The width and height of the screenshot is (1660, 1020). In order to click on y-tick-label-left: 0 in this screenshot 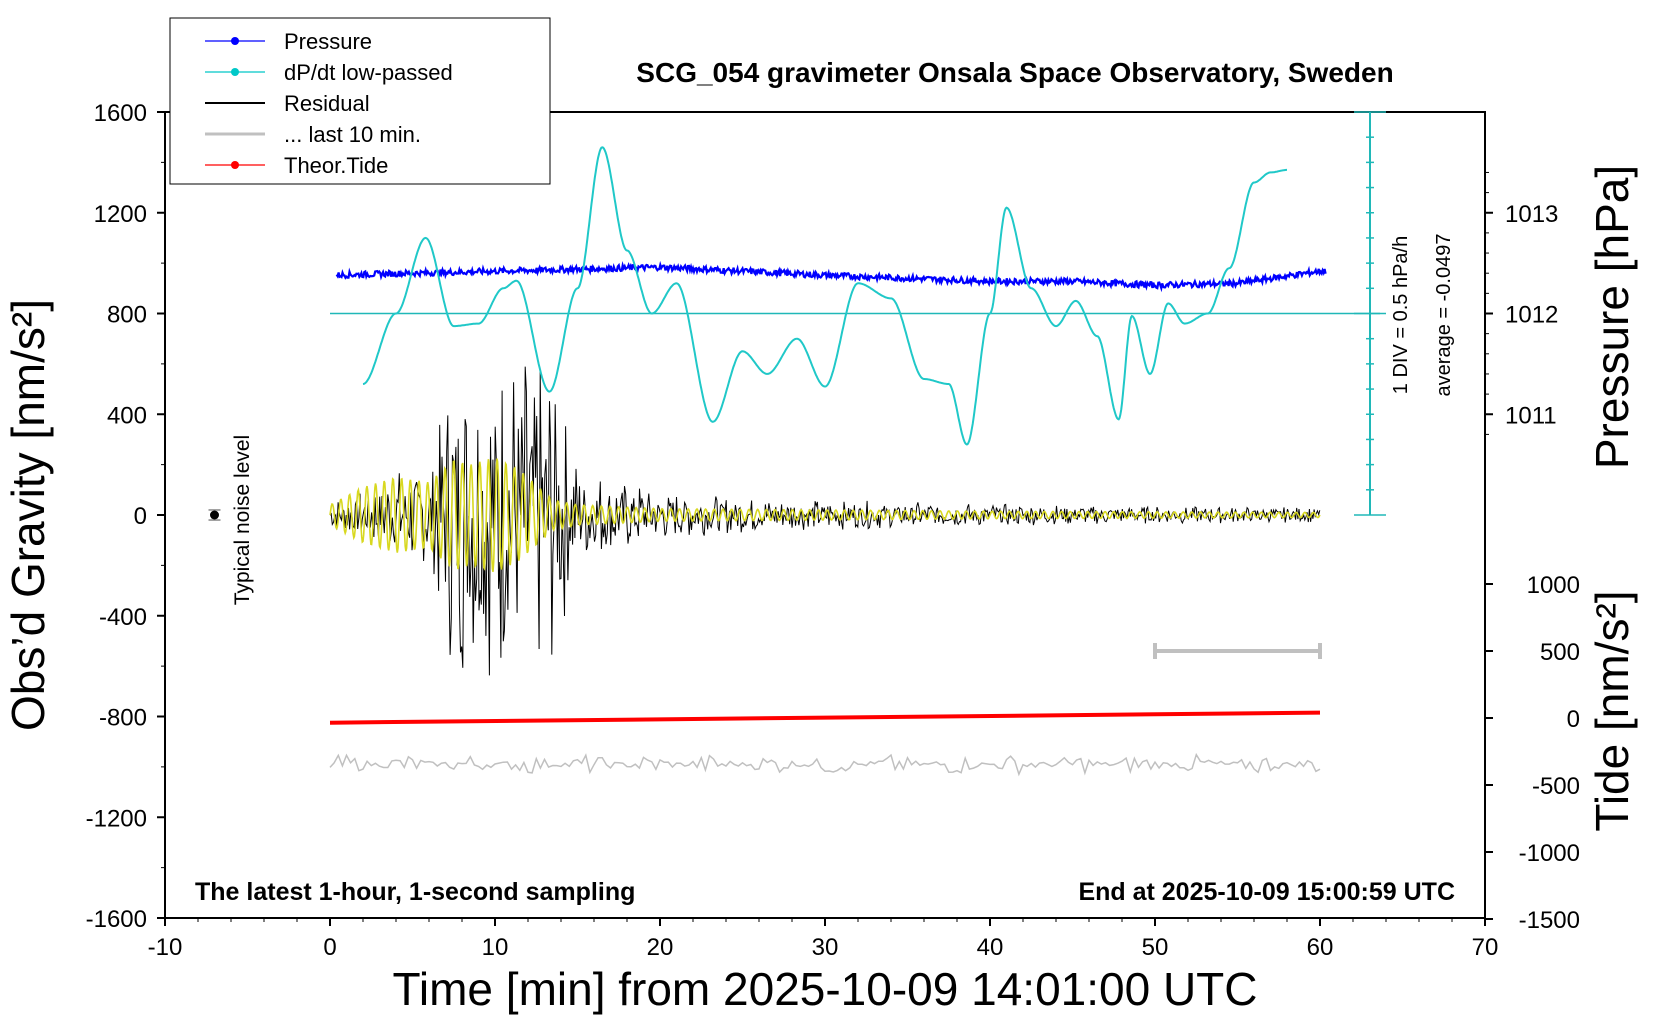, I will do `click(140, 516)`.